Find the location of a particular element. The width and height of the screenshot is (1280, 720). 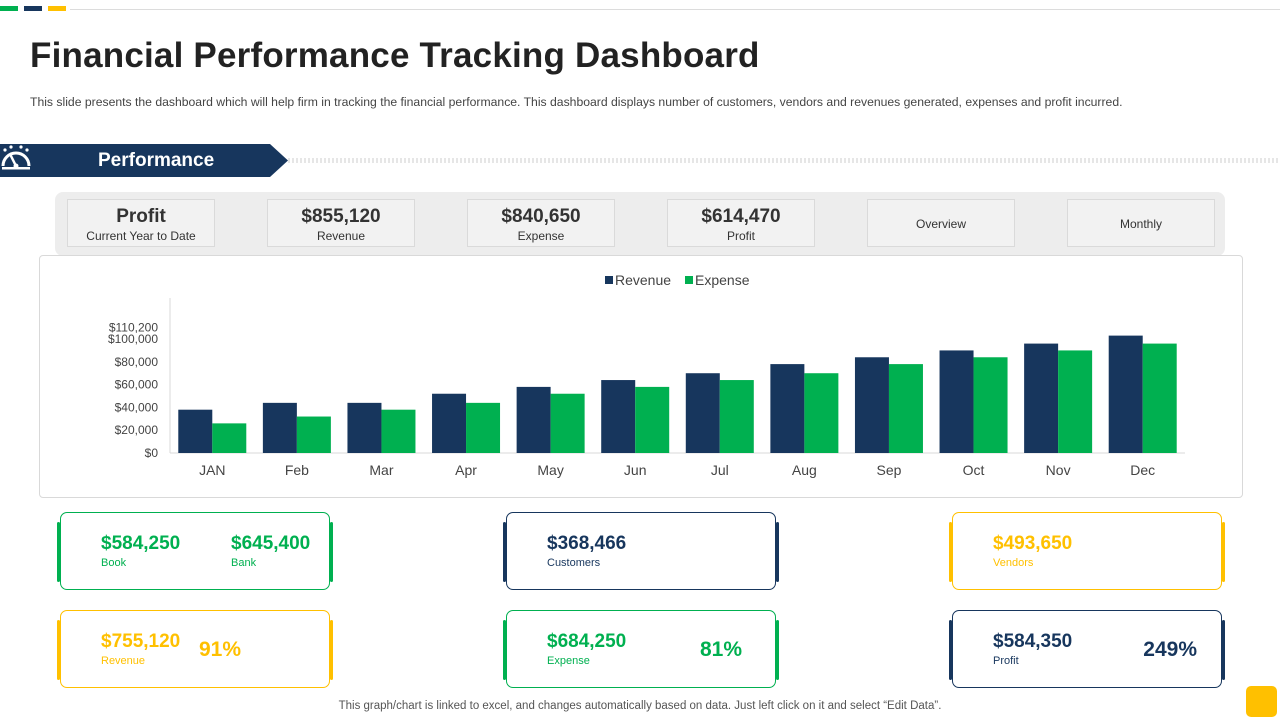

kpi-label: Current Year to Date is located at coordinates (141, 236).